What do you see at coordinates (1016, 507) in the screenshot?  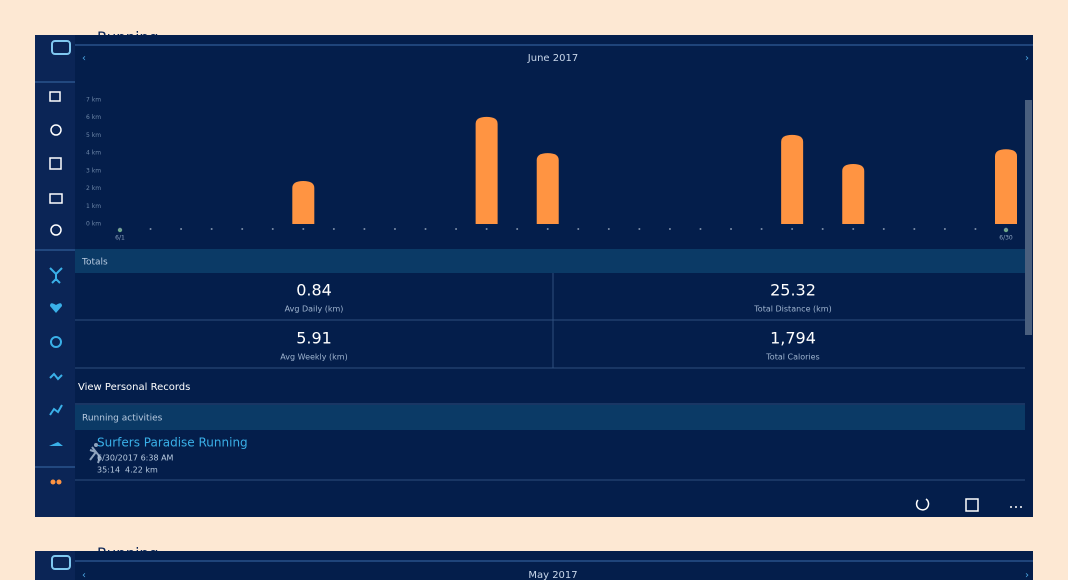 I see `more-button` at bounding box center [1016, 507].